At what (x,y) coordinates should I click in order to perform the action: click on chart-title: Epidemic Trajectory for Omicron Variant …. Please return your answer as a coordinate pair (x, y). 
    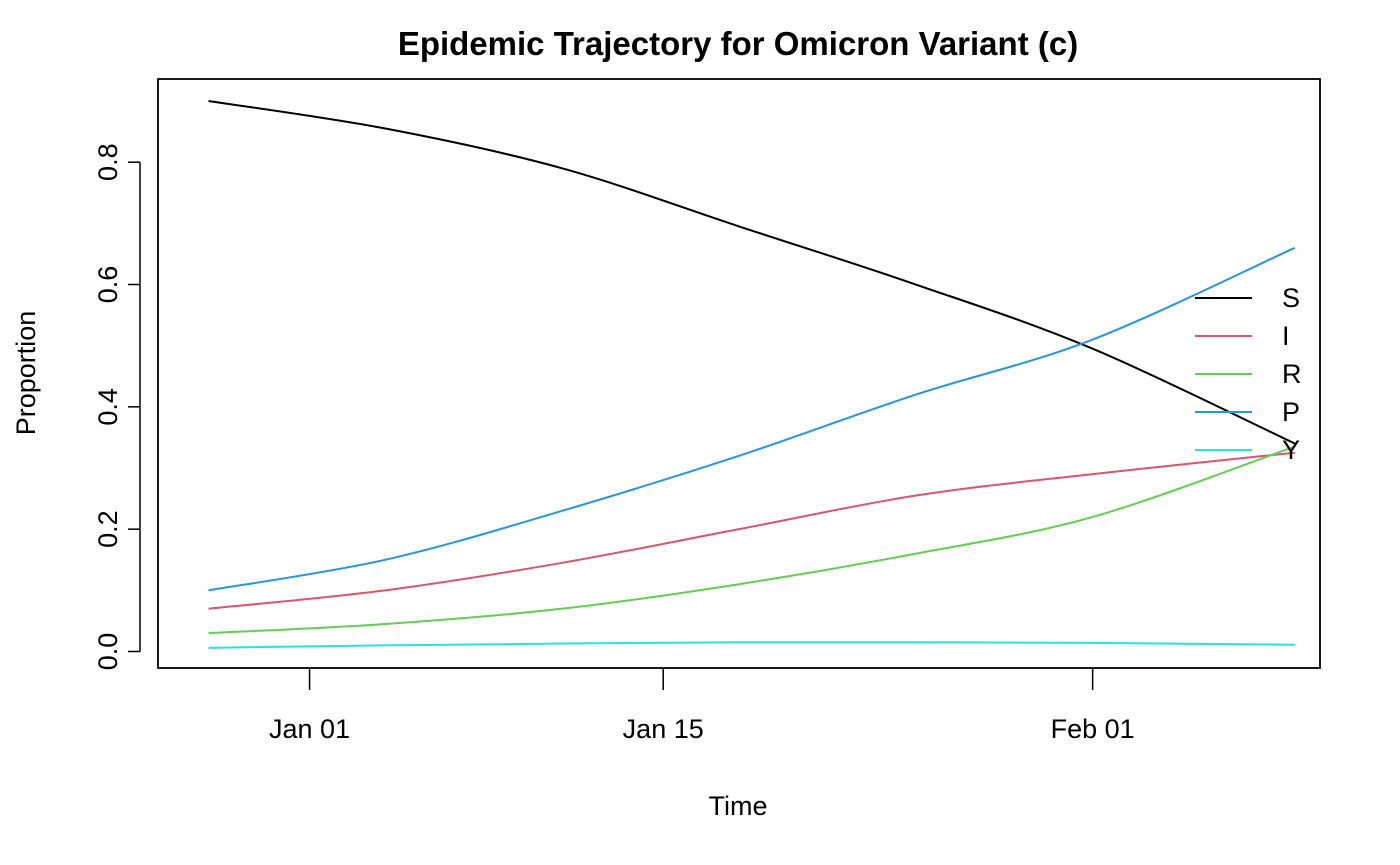
    Looking at the image, I should click on (738, 43).